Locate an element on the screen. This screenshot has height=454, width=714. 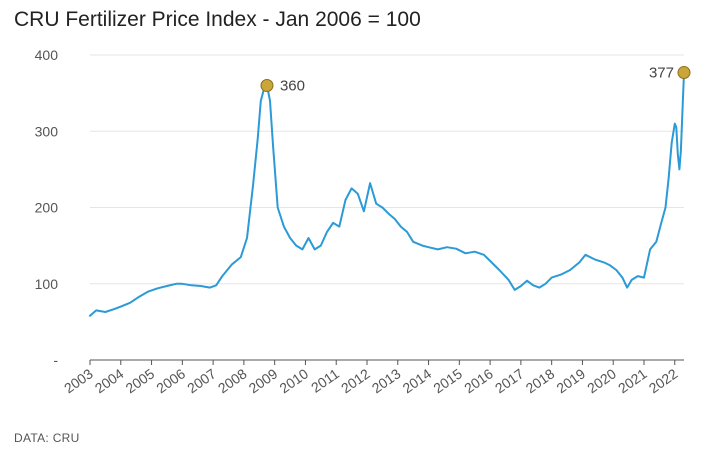
x-tick-label: 2017 is located at coordinates (509, 380).